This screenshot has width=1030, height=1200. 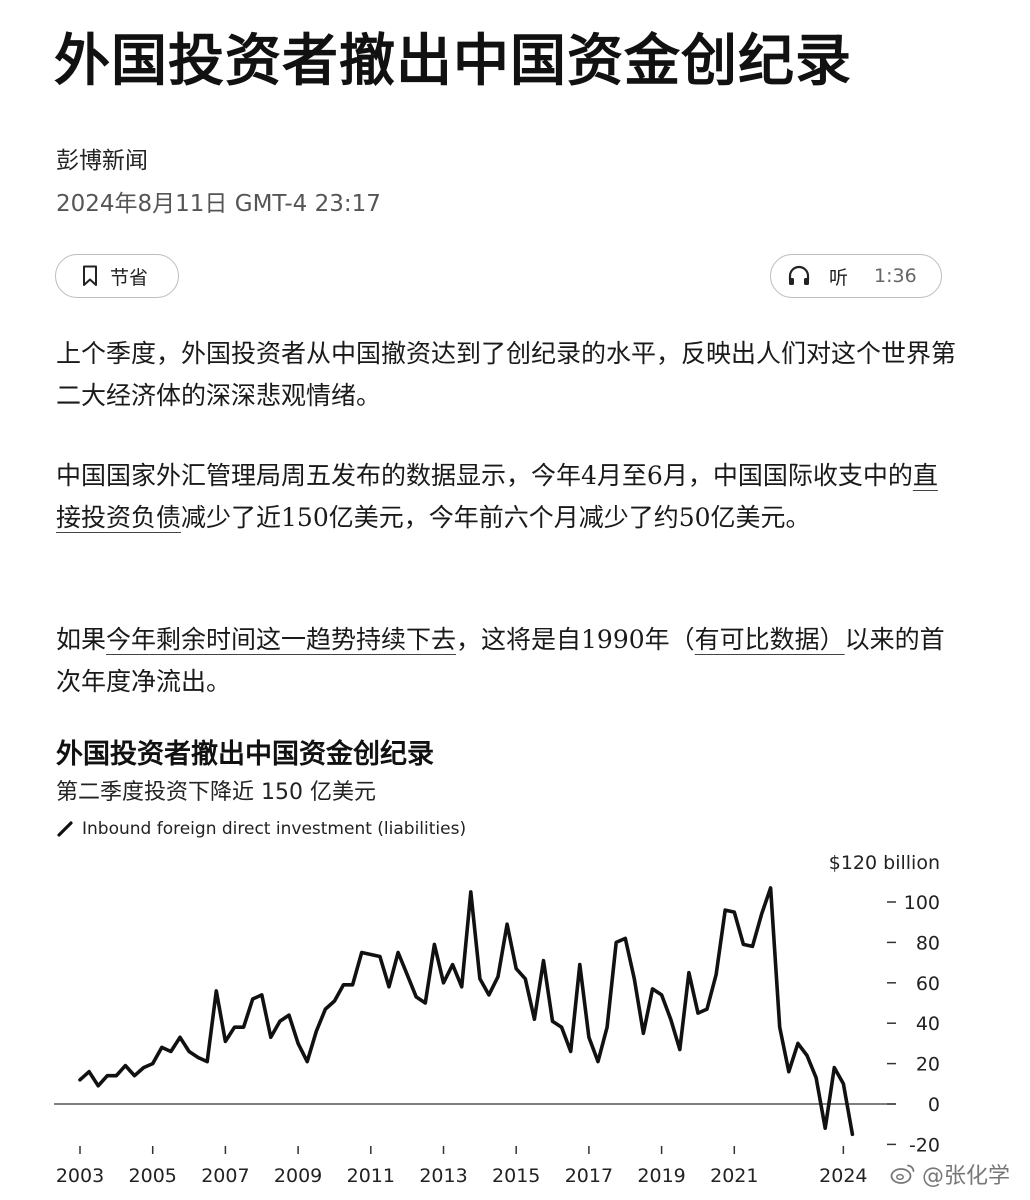 What do you see at coordinates (65, 829) in the screenshot?
I see `legend-line-icon` at bounding box center [65, 829].